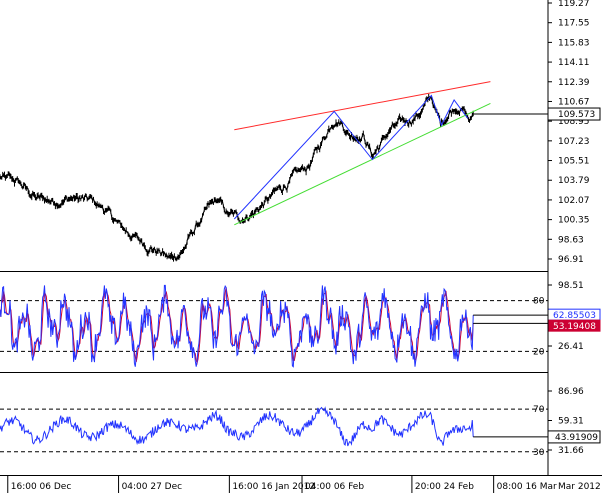 This screenshot has width=602, height=493. I want to click on price-y-tick-label: 96.91, so click(571, 260).